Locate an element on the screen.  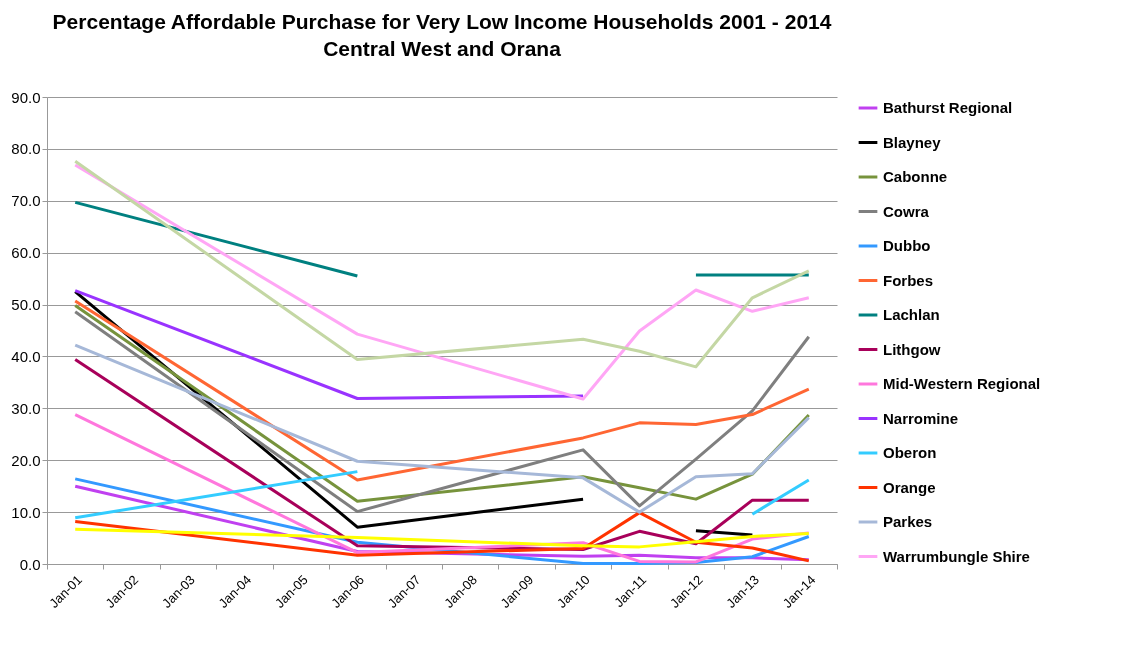
legend-label: Narromine is located at coordinates (921, 418).